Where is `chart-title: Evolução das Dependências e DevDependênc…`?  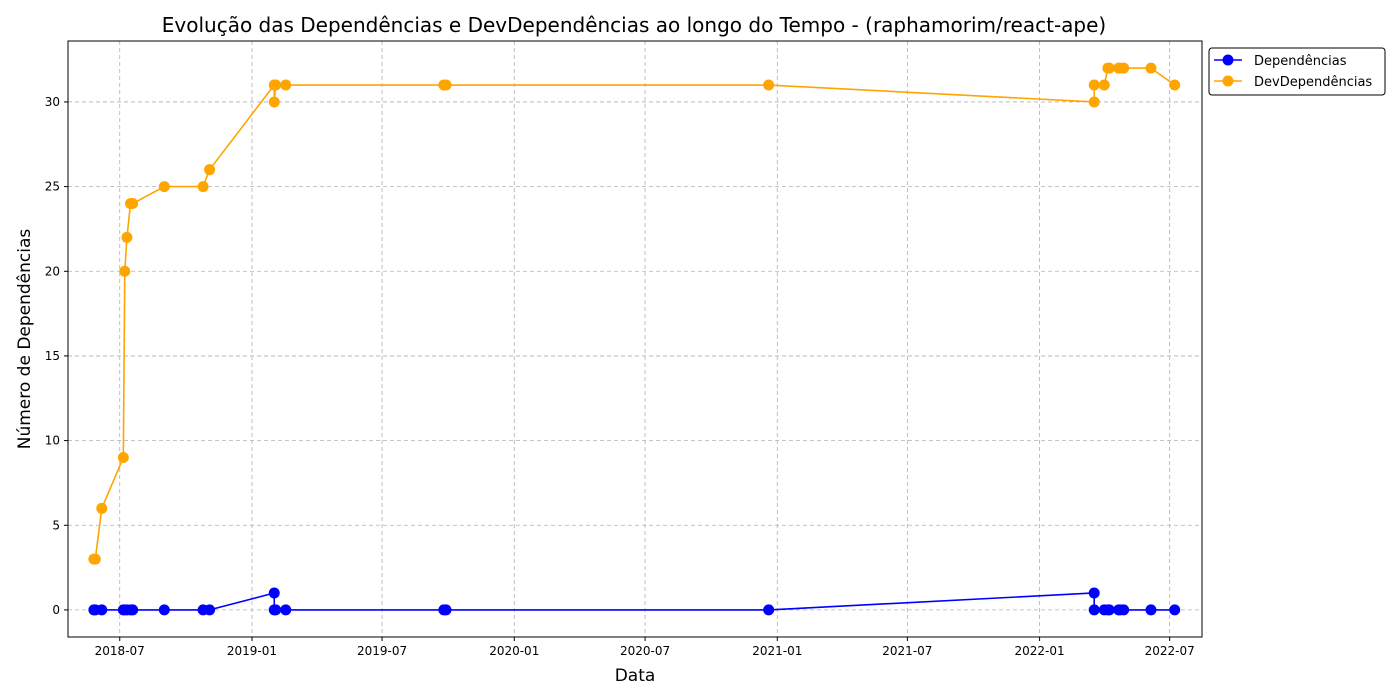
chart-title: Evolução das Dependências e DevDependênc… is located at coordinates (634, 25).